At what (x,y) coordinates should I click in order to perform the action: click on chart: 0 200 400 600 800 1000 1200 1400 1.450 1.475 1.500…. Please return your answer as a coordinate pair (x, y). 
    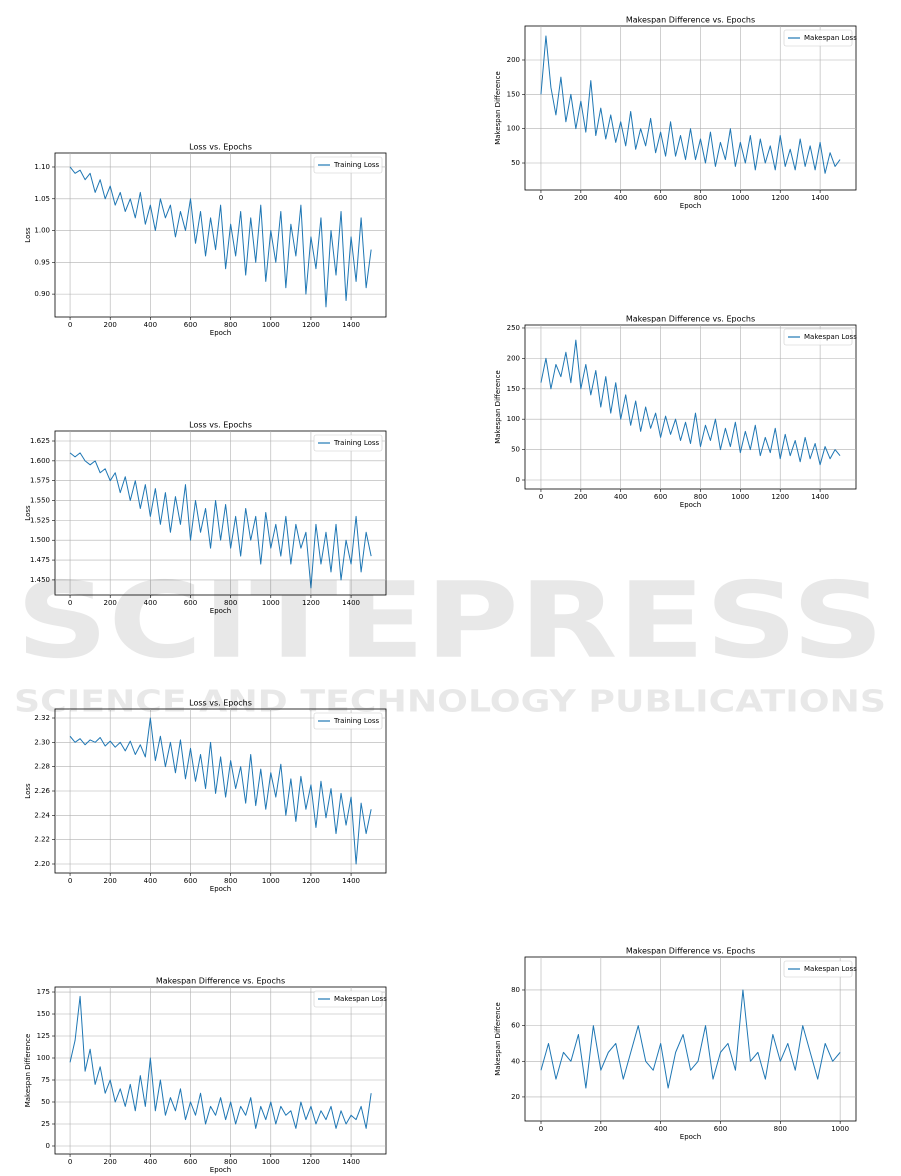
    Looking at the image, I should click on (205, 518).